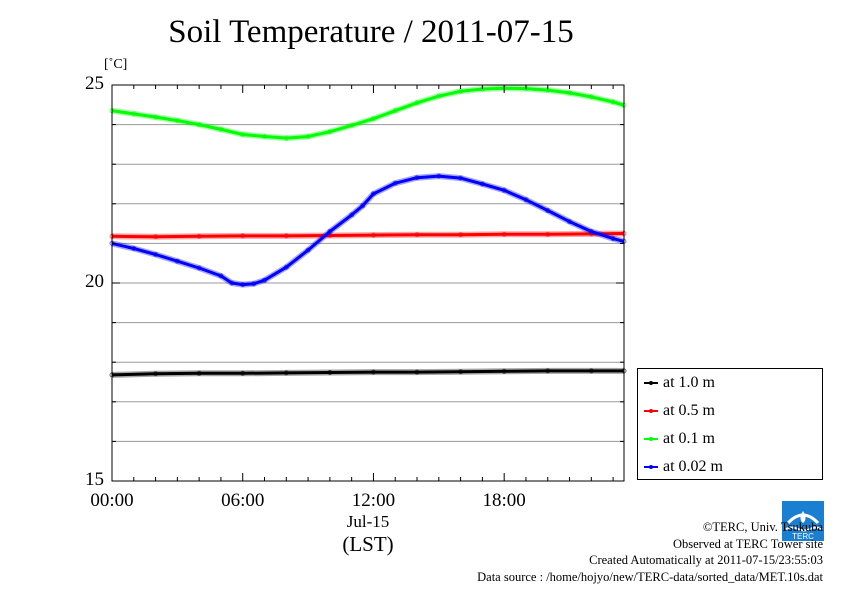  Describe the element at coordinates (730, 424) in the screenshot. I see `legend: at 1.0 m at 0.5 m at 0.1 m at 0.02 m` at that location.